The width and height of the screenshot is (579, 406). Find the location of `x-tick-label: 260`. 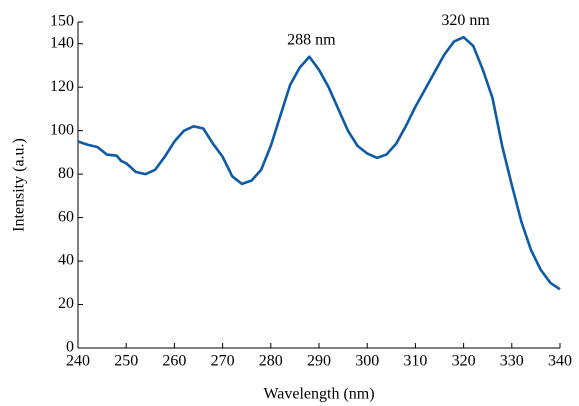

x-tick-label: 260 is located at coordinates (174, 361).